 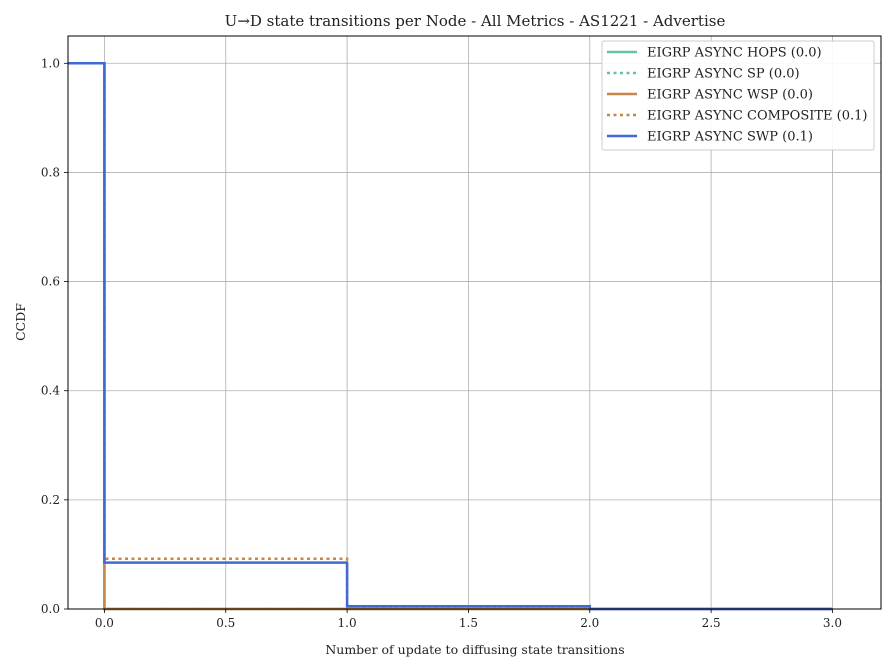 I want to click on x-tick-label: 2.0, so click(x=589, y=623).